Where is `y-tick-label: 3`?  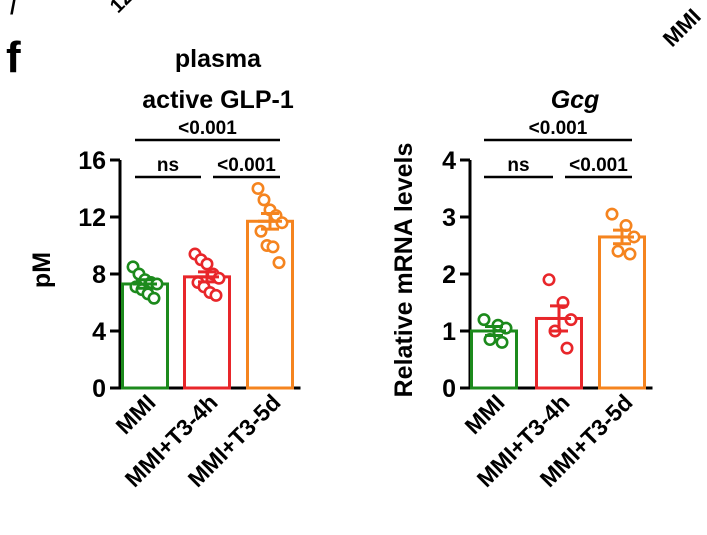 y-tick-label: 3 is located at coordinates (449, 218).